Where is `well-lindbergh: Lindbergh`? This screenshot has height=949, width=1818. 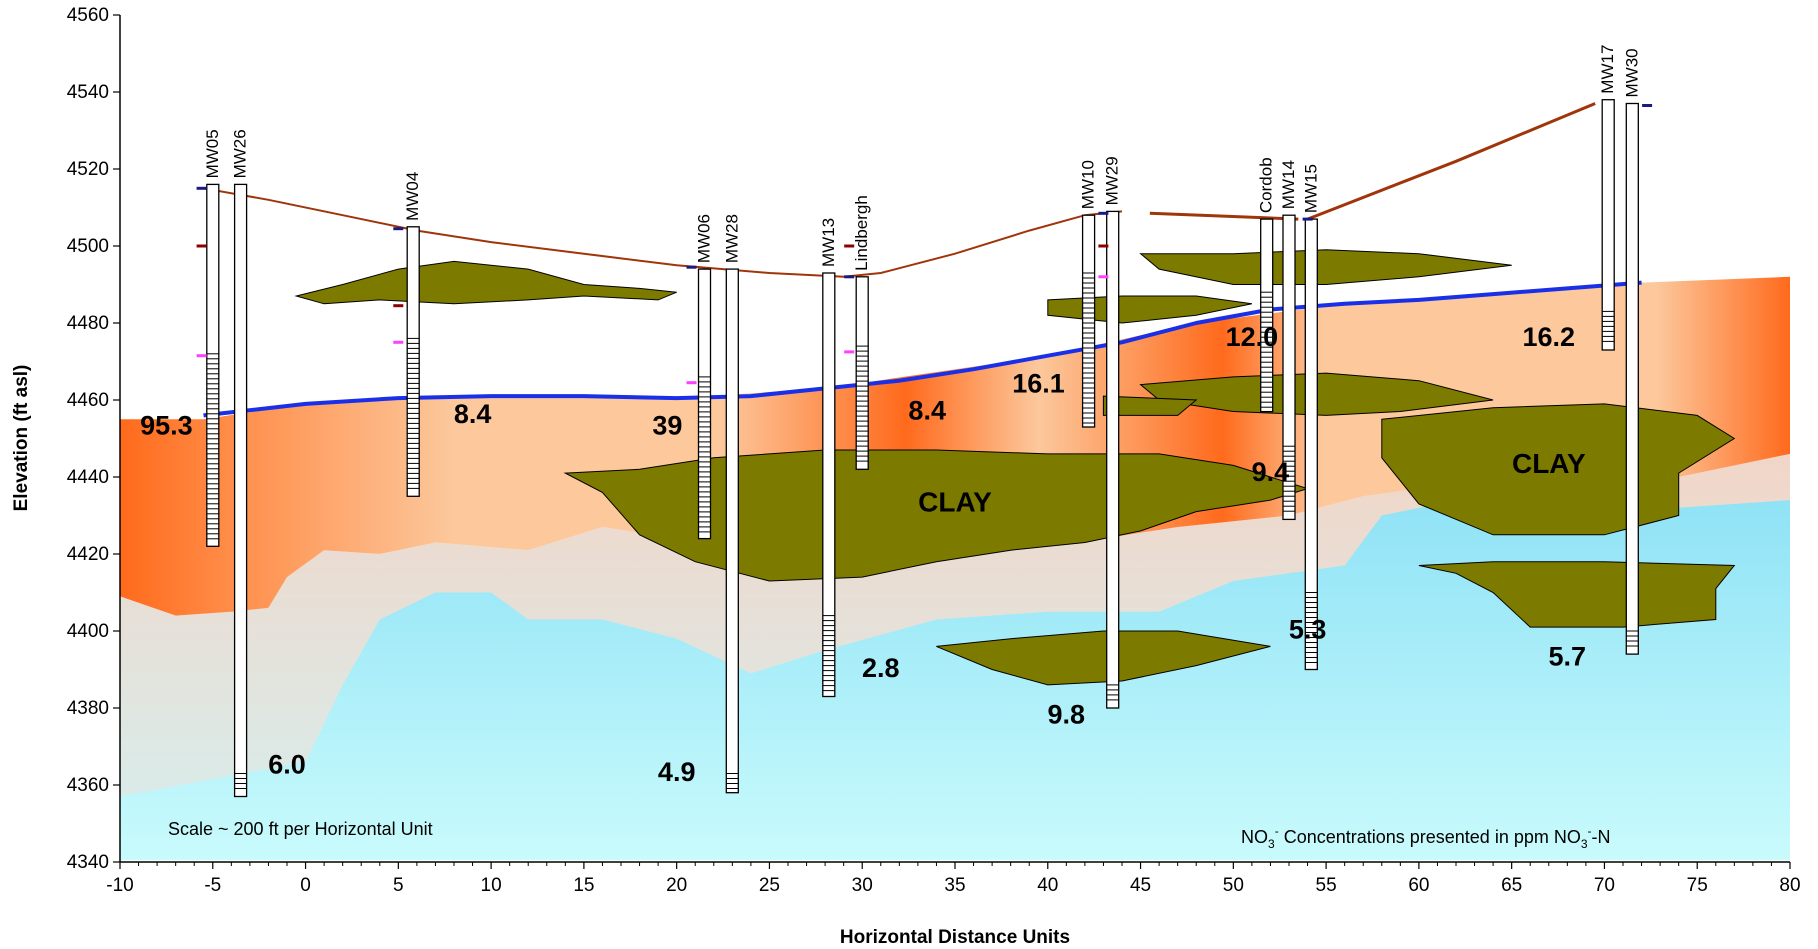
well-lindbergh: Lindbergh is located at coordinates (861, 332).